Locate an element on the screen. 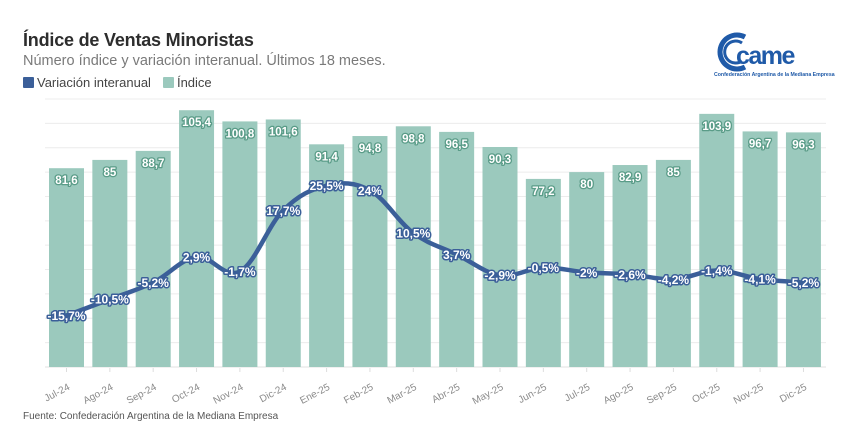  legend: Variación interanual Índice is located at coordinates (123, 82).